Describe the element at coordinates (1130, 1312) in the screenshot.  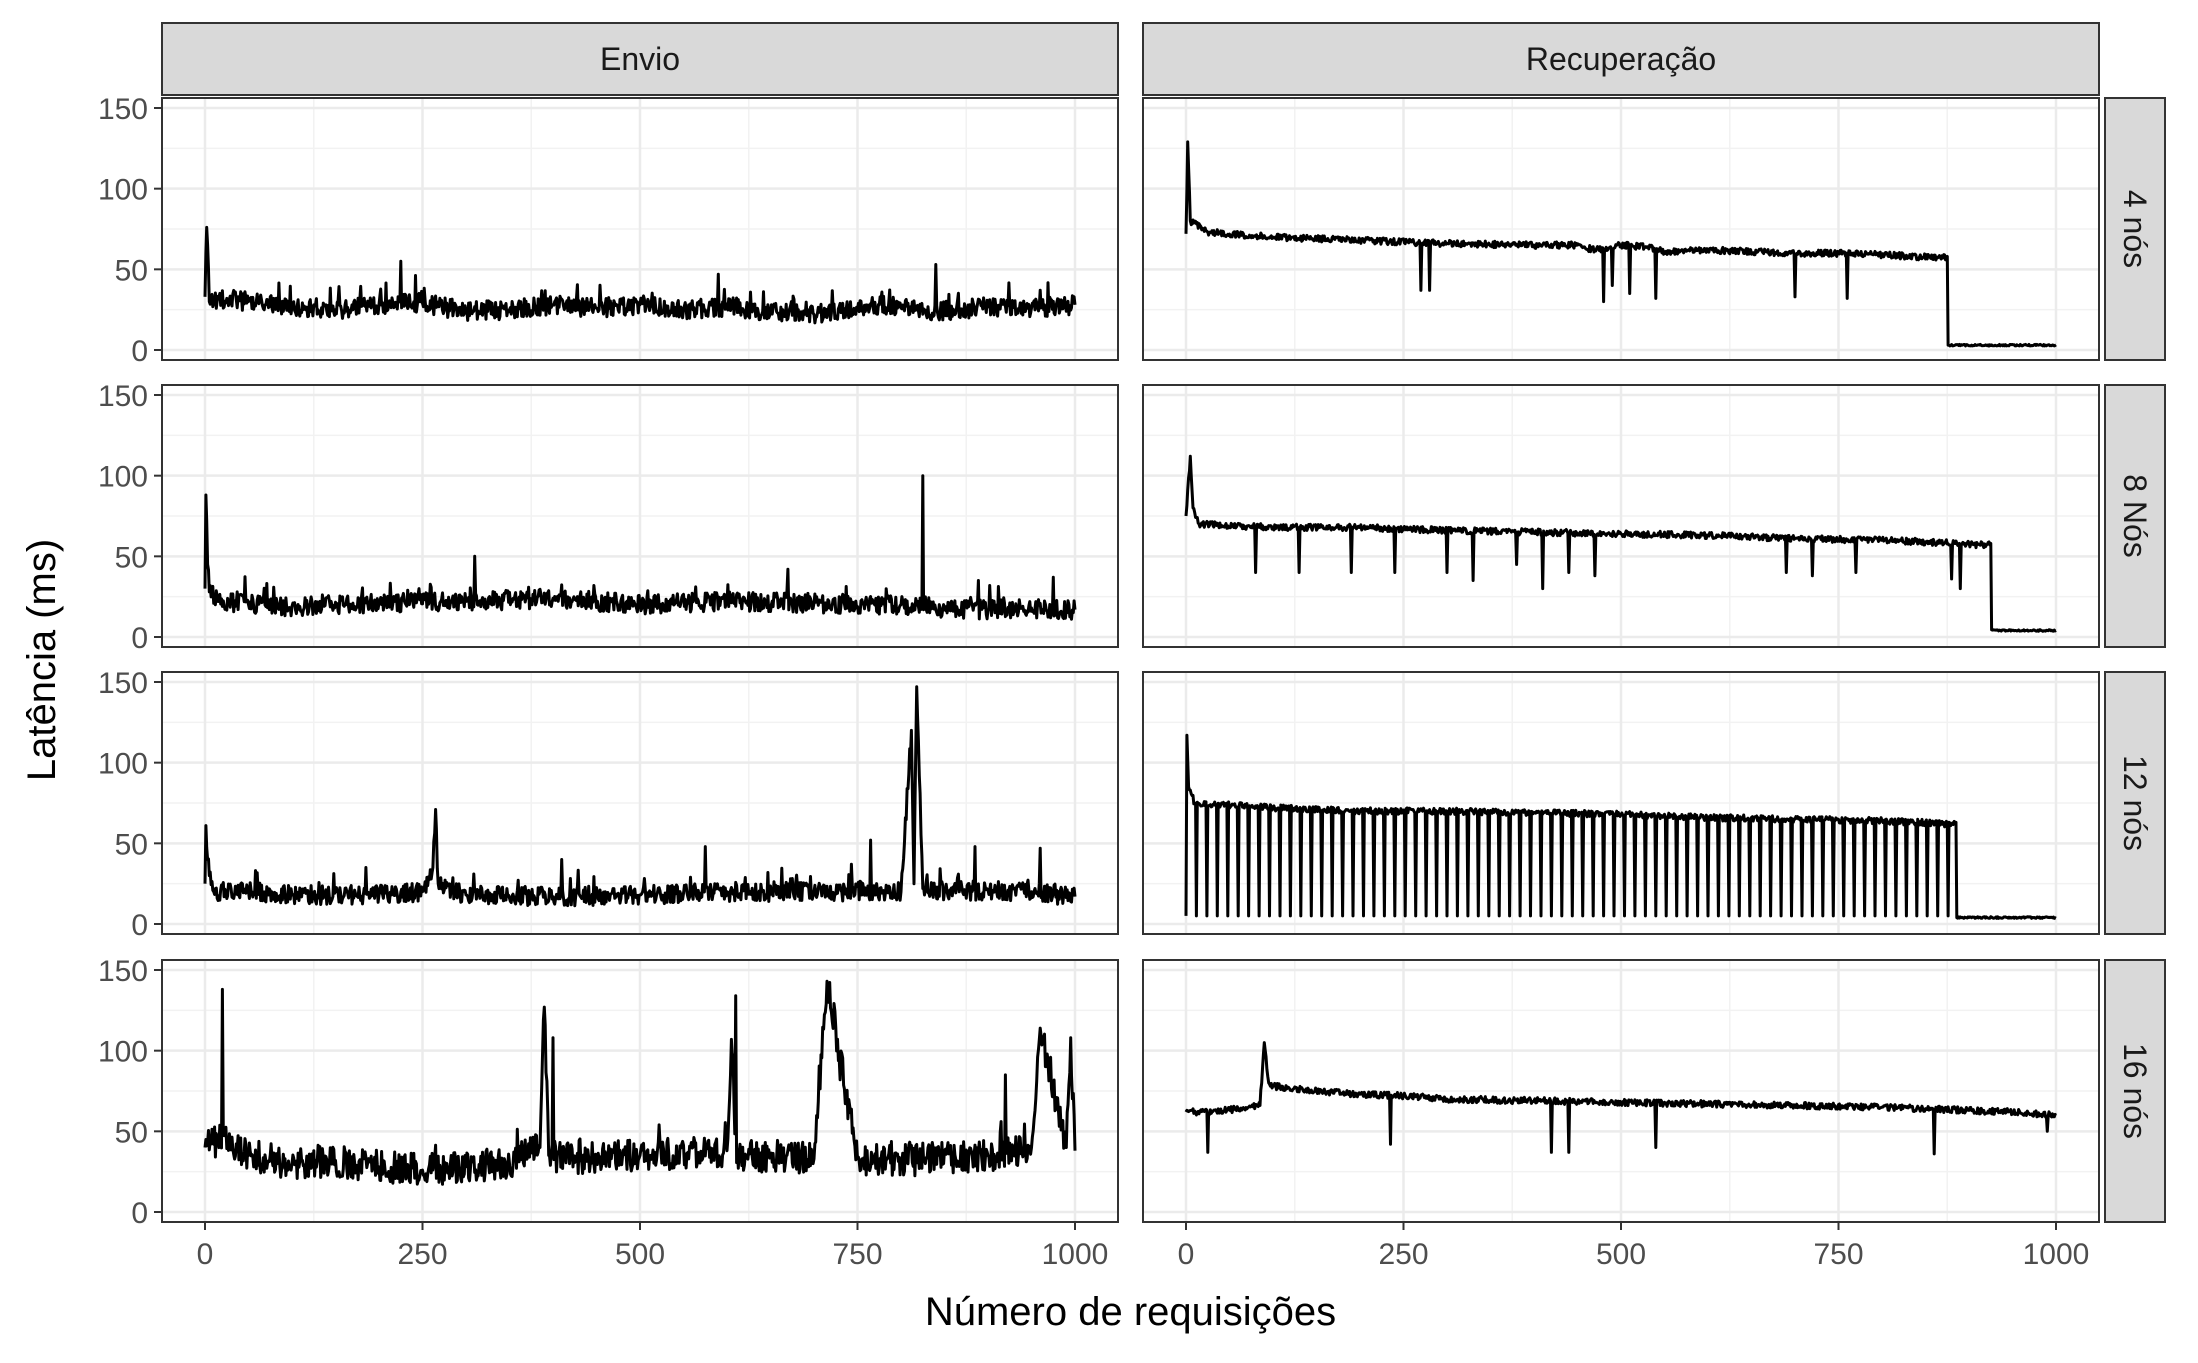
I see `x-axis-title: Número de requisições` at that location.